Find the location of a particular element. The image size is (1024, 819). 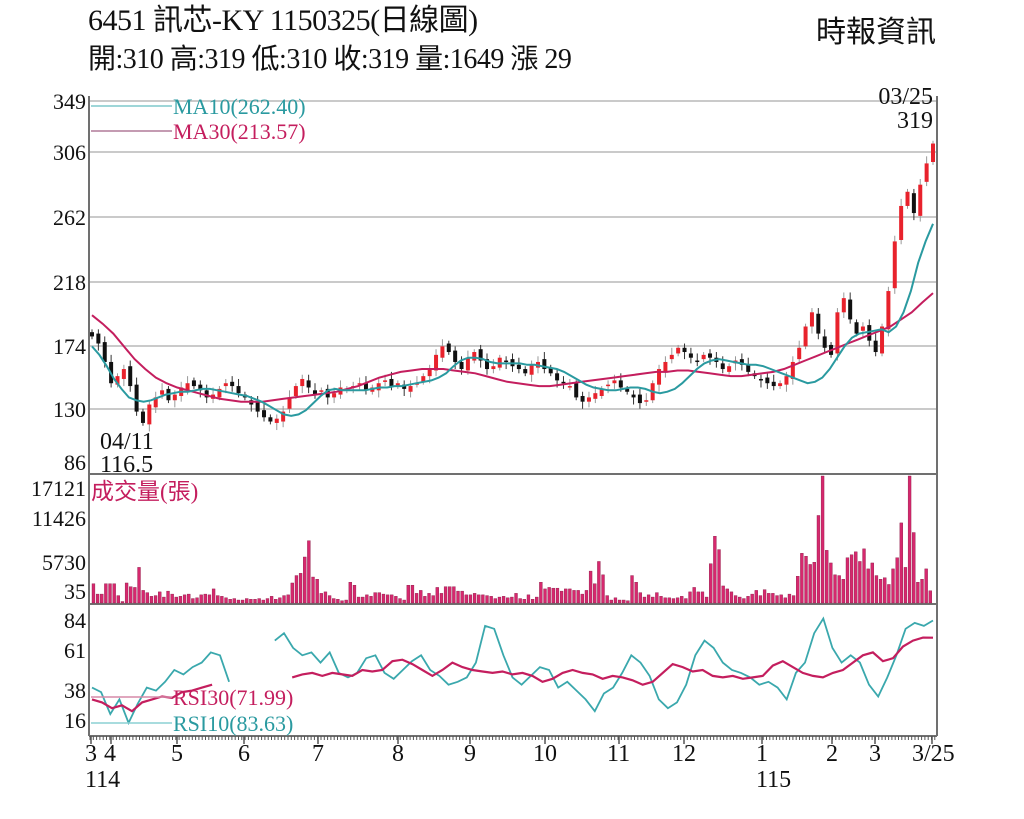

rsi-legend: RSI30(71.99) RSI10(83.63) is located at coordinates (192, 710).